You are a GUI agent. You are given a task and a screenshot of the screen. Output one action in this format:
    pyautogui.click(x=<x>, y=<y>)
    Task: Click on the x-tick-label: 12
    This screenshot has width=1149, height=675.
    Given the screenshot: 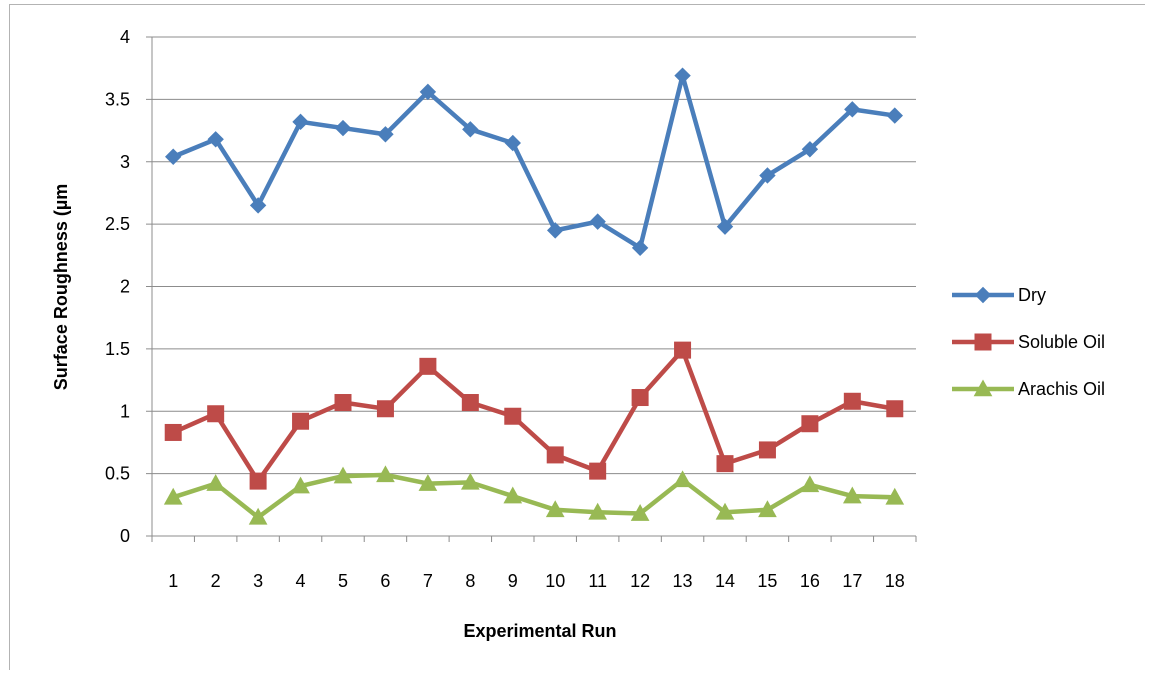 What is the action you would take?
    pyautogui.click(x=640, y=581)
    